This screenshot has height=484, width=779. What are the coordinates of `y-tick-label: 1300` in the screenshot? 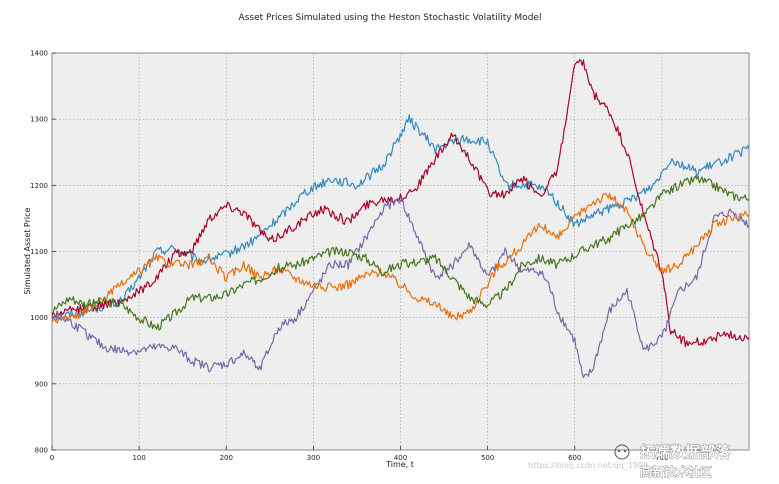 It's located at (39, 120).